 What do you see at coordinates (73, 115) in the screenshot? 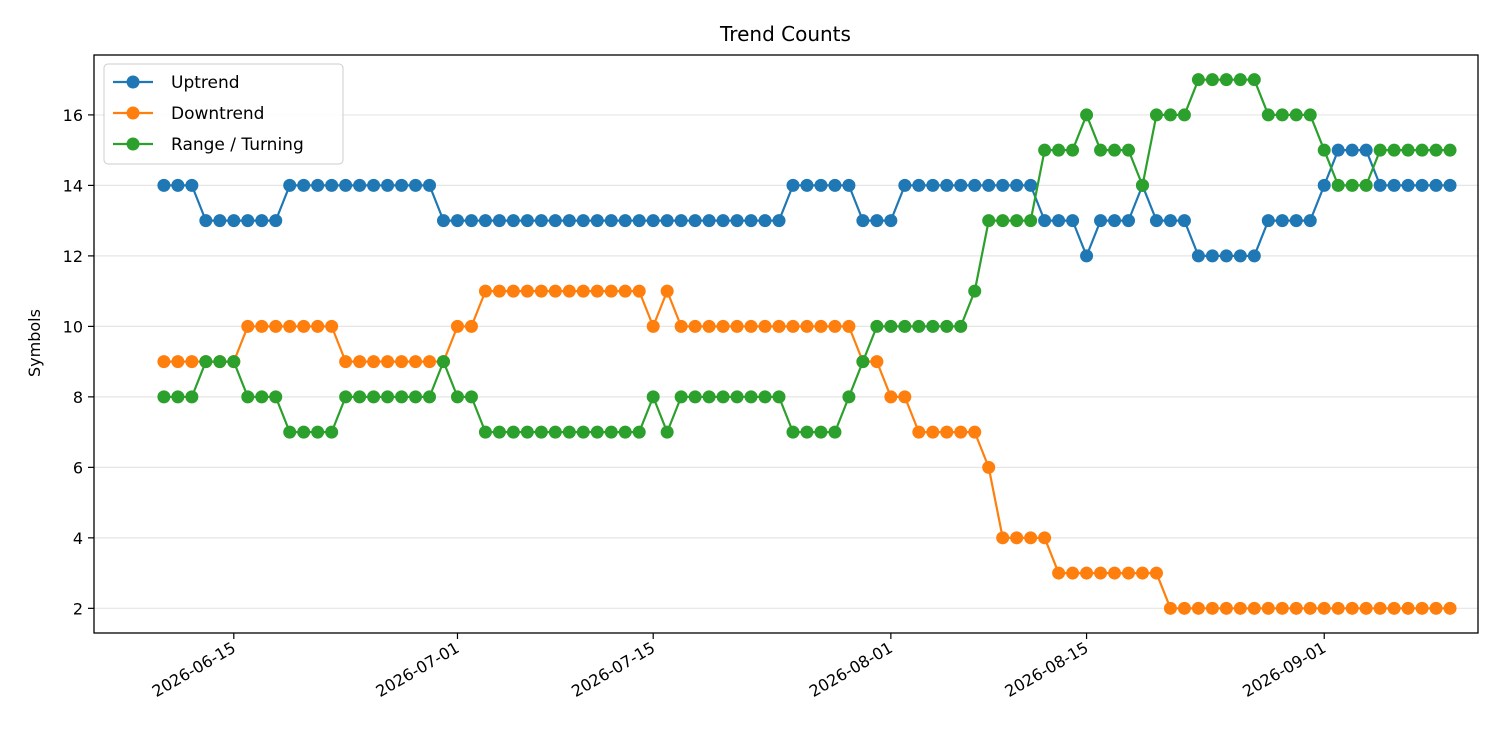
I see `y-tick-label: 16` at bounding box center [73, 115].